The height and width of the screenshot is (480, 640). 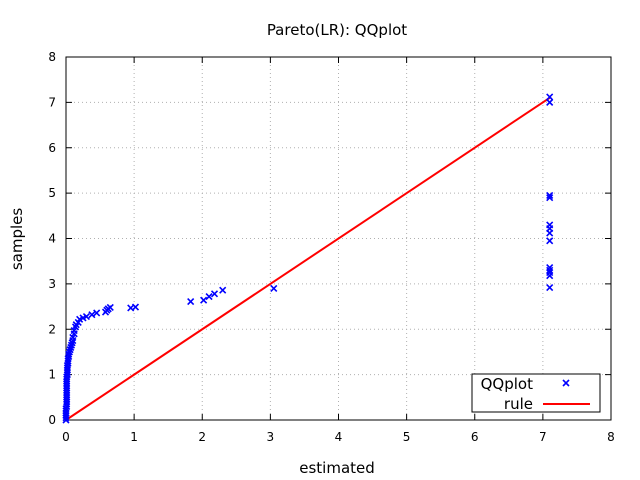 I want to click on legend-marker-x, so click(x=566, y=383).